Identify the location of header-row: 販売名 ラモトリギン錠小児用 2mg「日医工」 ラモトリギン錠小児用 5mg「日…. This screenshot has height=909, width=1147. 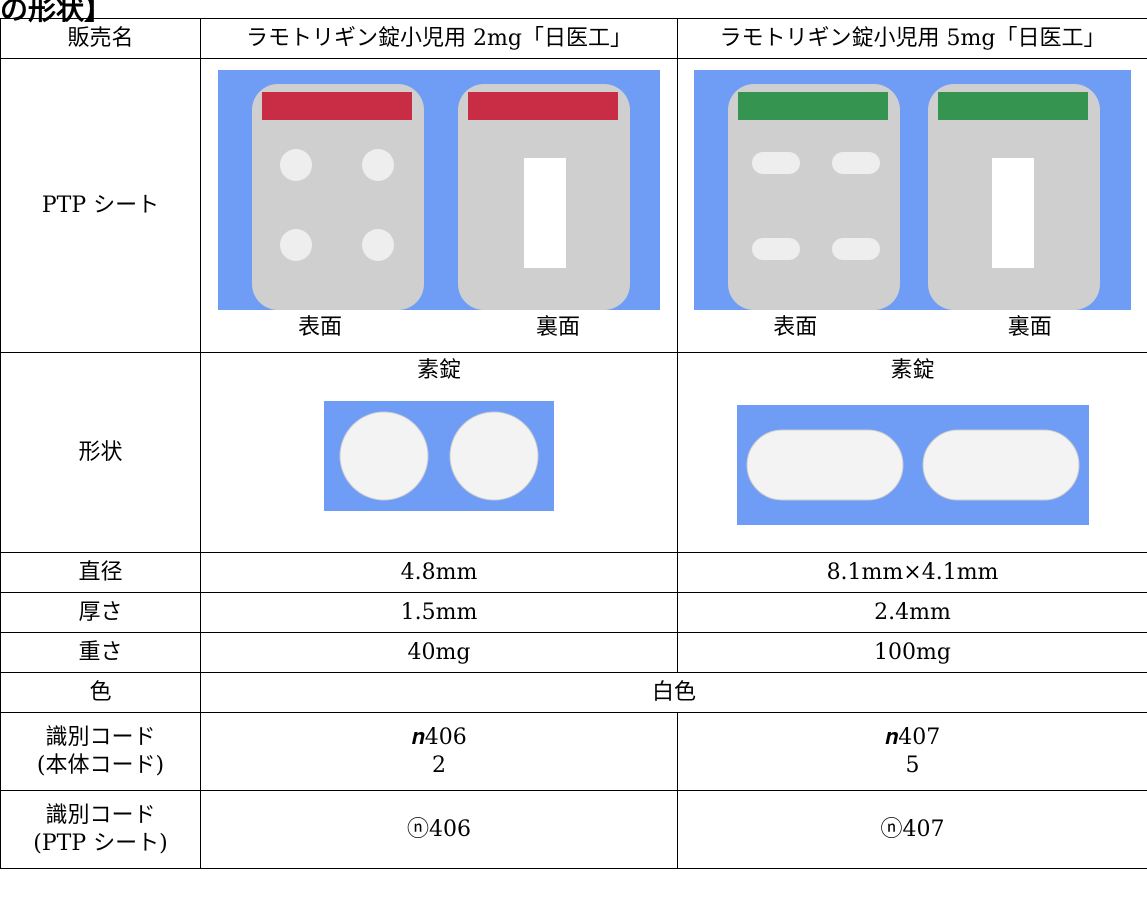
(573, 38).